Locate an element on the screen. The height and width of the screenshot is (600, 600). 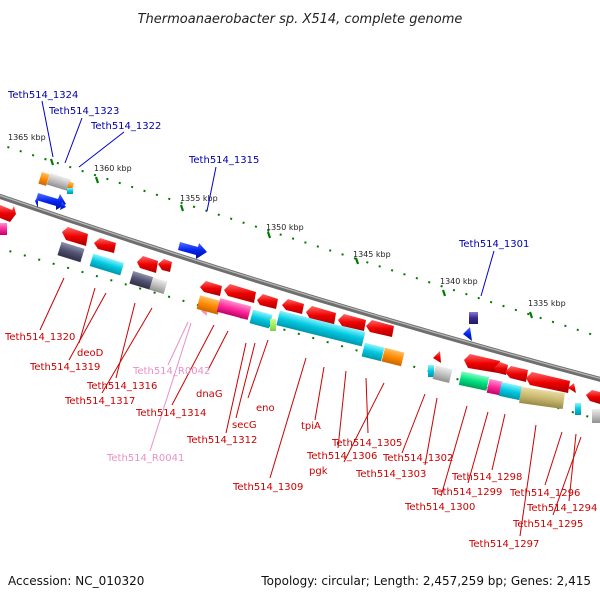
label-teth514-1303: Teth514_1303 is located at coordinates (390, 474).